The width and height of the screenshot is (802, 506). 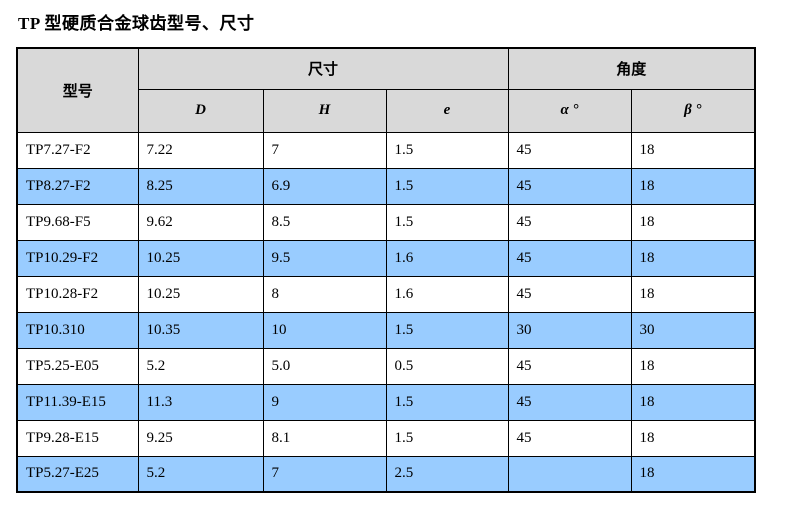 What do you see at coordinates (200, 110) in the screenshot?
I see `column-header-D: D` at bounding box center [200, 110].